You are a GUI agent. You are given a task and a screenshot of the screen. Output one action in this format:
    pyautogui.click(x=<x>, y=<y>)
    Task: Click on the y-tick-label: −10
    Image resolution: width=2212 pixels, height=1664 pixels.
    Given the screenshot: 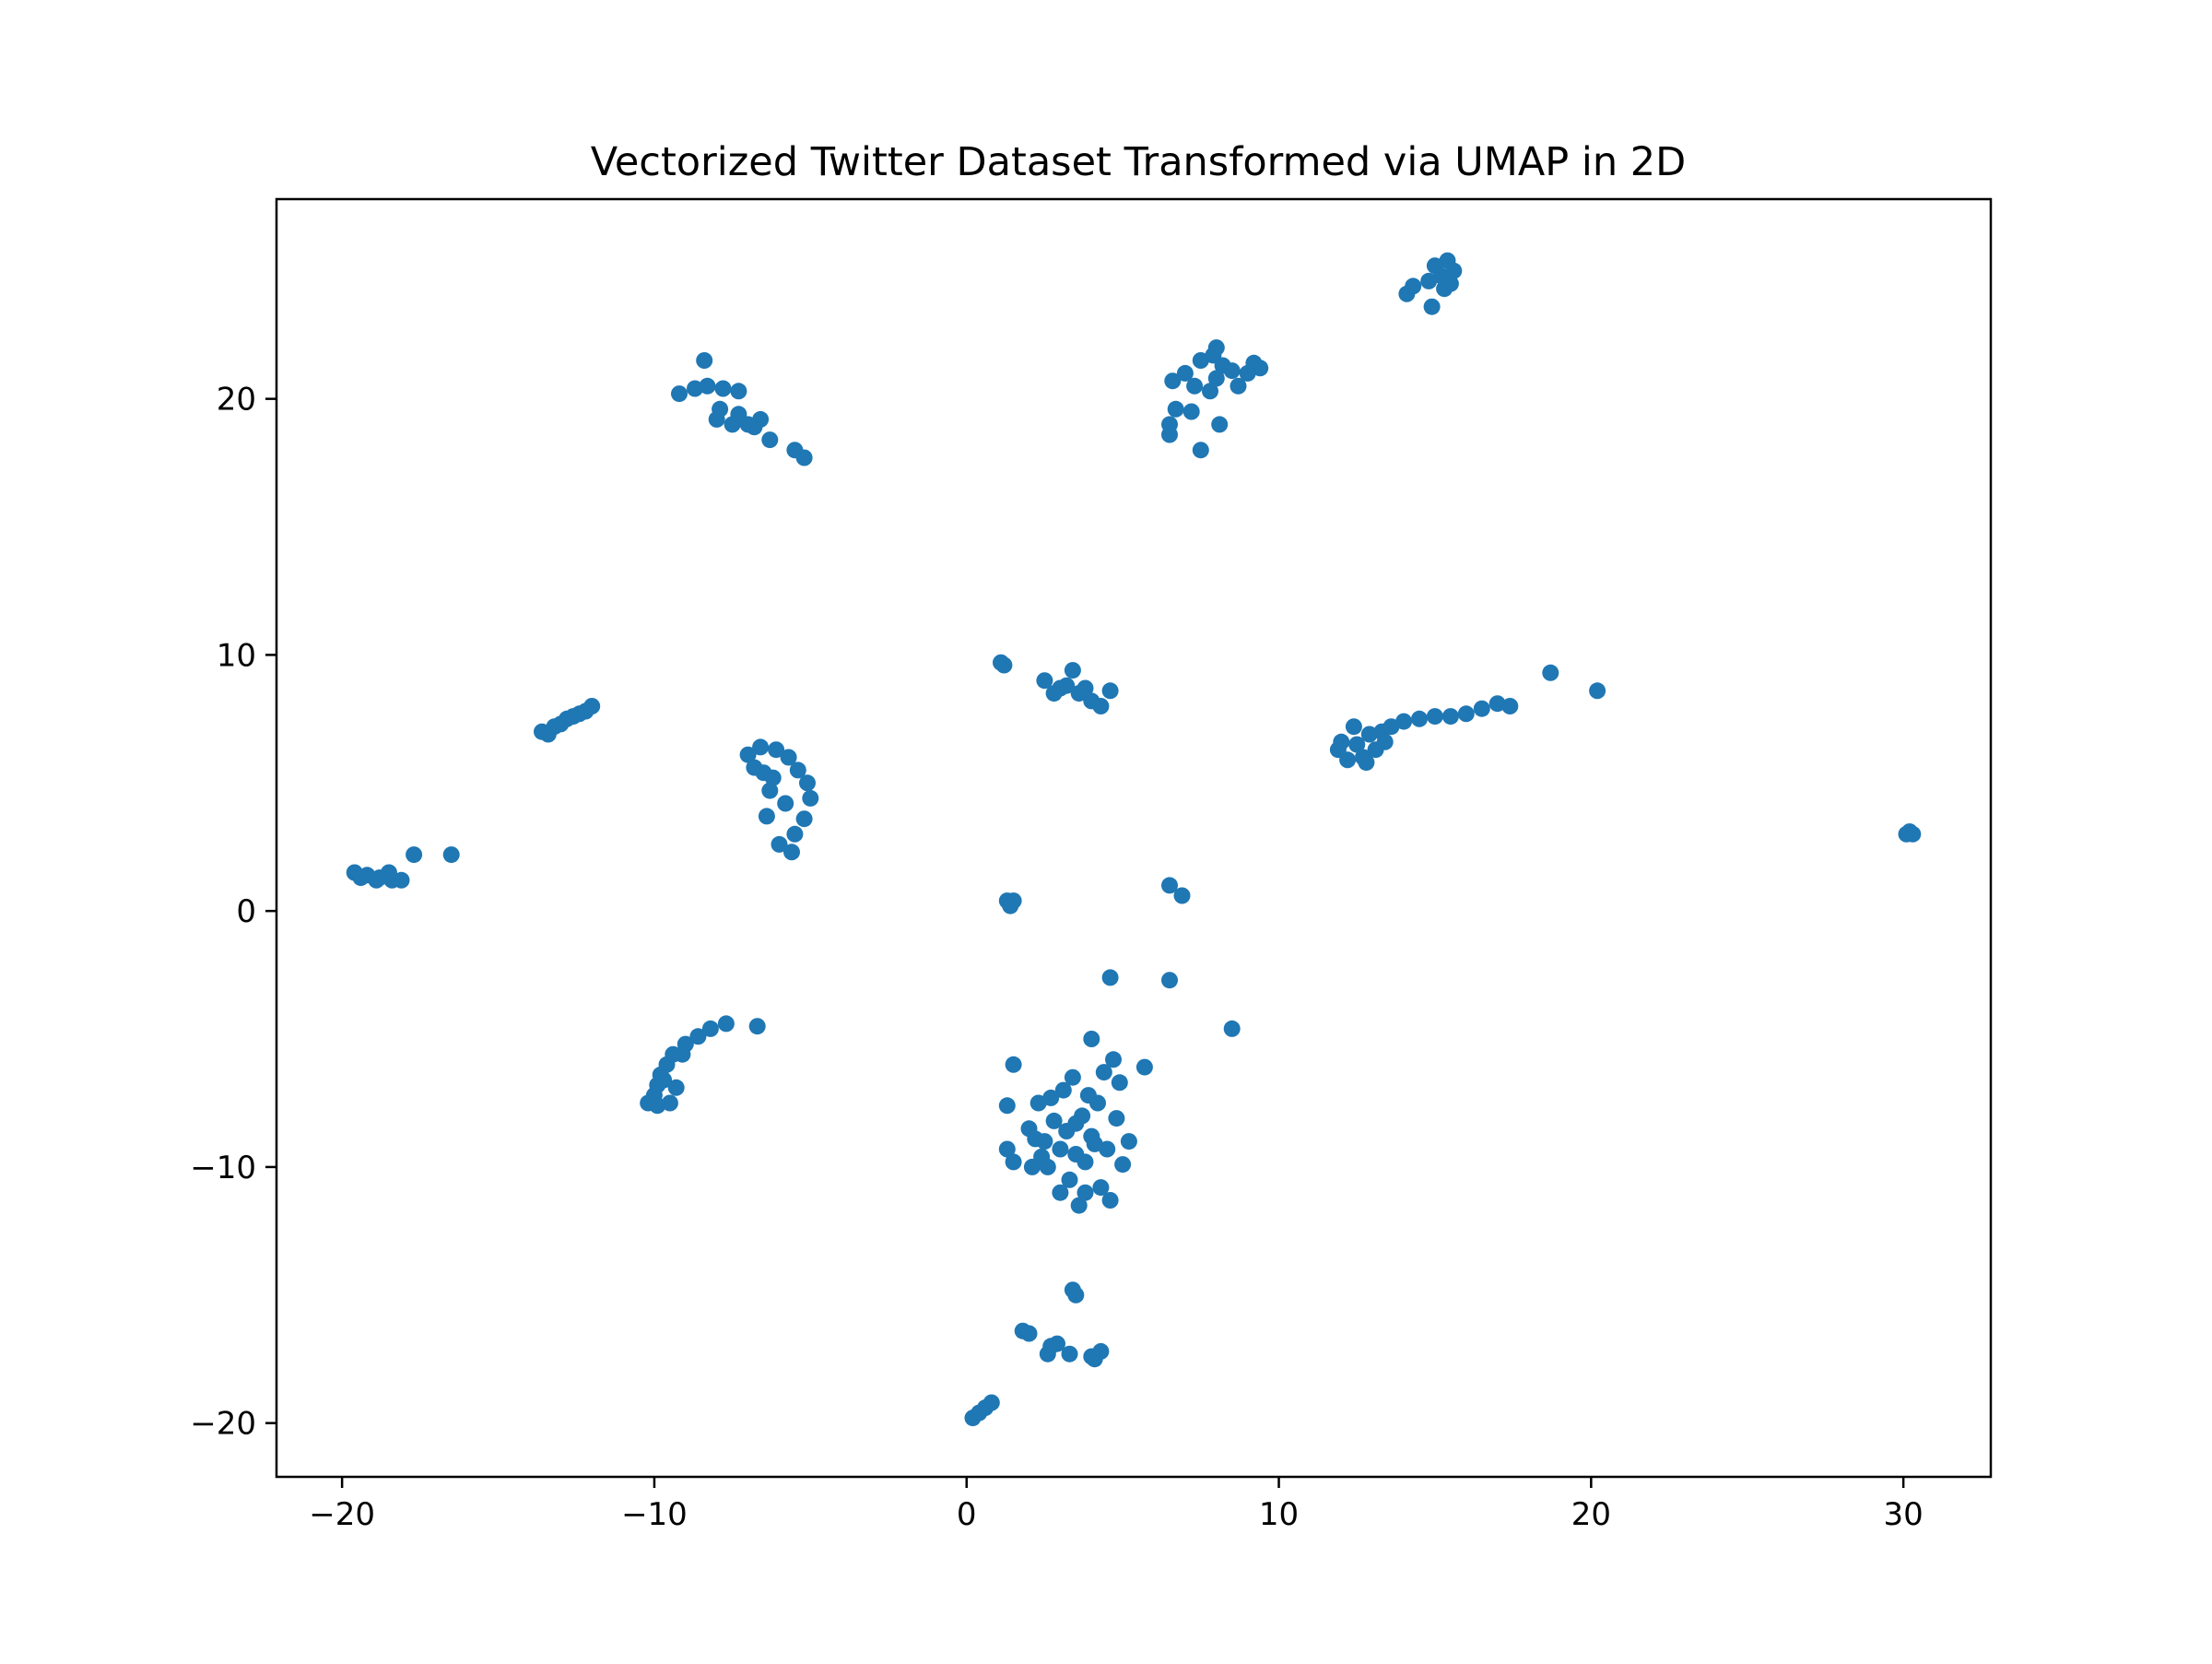 What is the action you would take?
    pyautogui.click(x=223, y=1168)
    